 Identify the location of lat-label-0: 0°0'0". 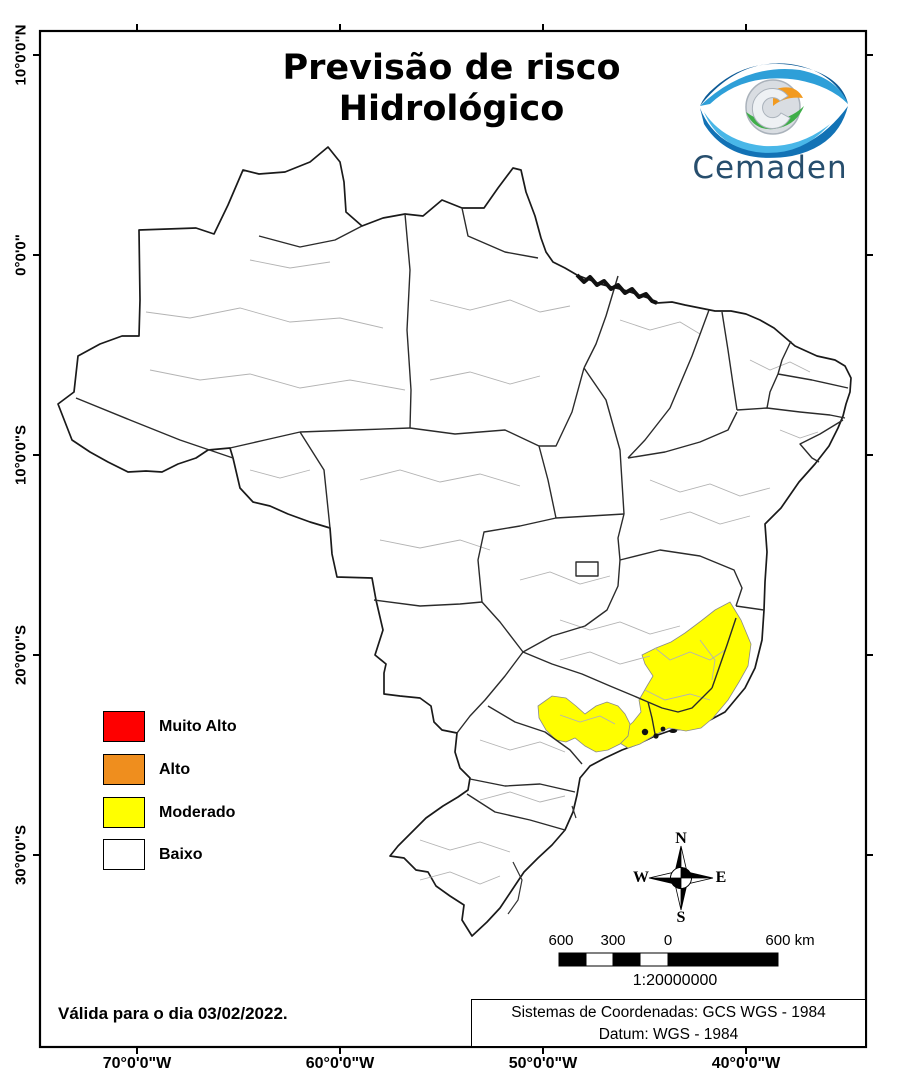
(21, 255).